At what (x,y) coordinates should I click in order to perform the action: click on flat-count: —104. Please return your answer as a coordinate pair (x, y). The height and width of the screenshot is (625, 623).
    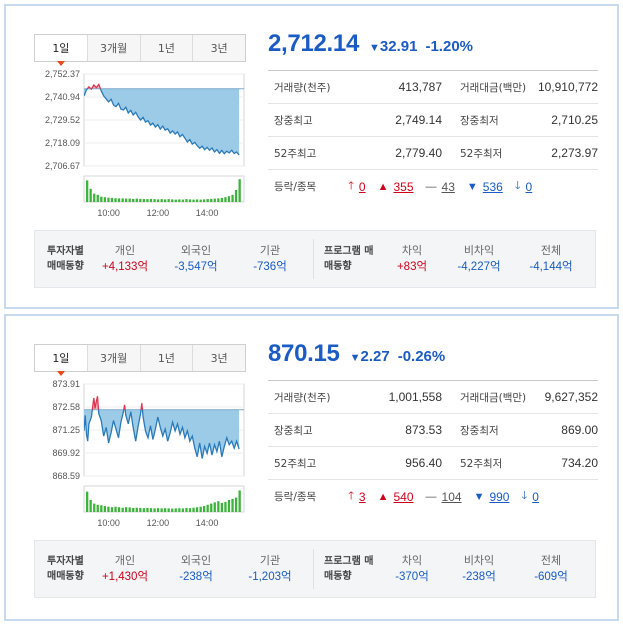
    Looking at the image, I should click on (443, 496).